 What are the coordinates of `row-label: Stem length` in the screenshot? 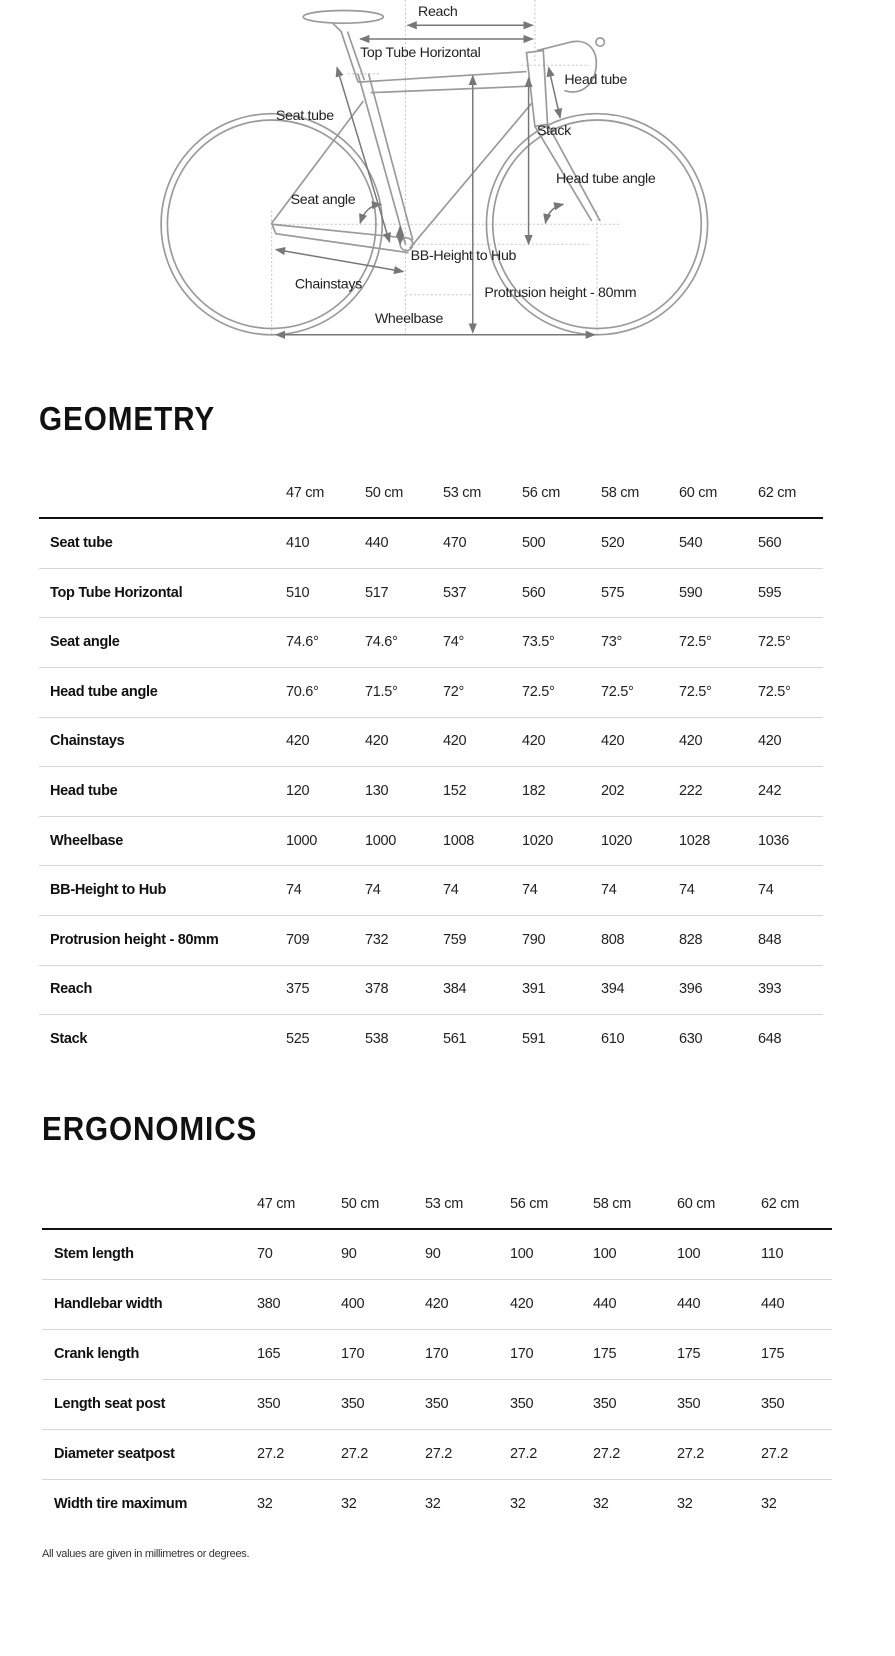 It's located at (94, 1254).